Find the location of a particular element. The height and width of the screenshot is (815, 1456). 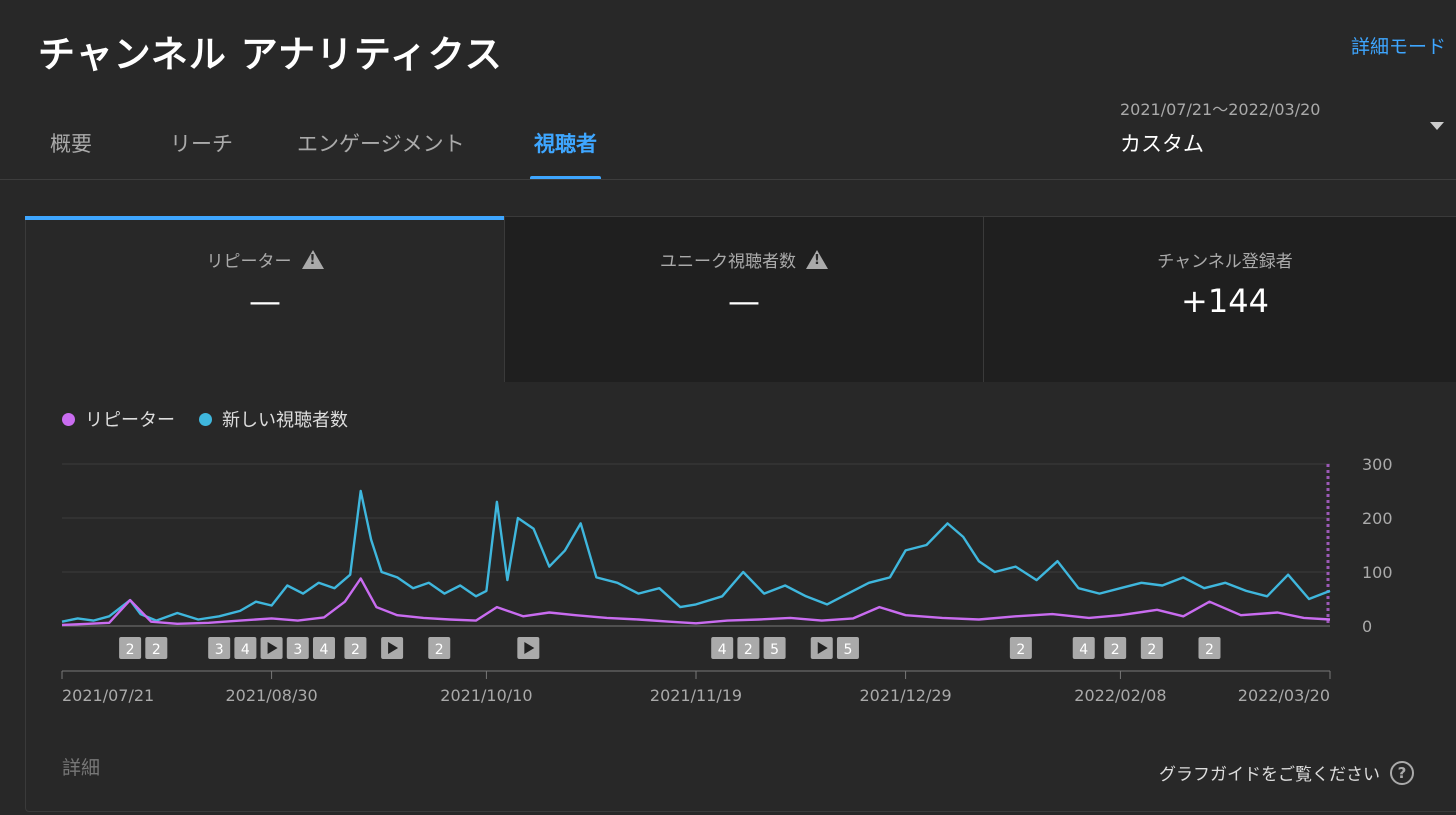

date-range-text: 2021/07/21〜2022/03/20 is located at coordinates (1220, 109).